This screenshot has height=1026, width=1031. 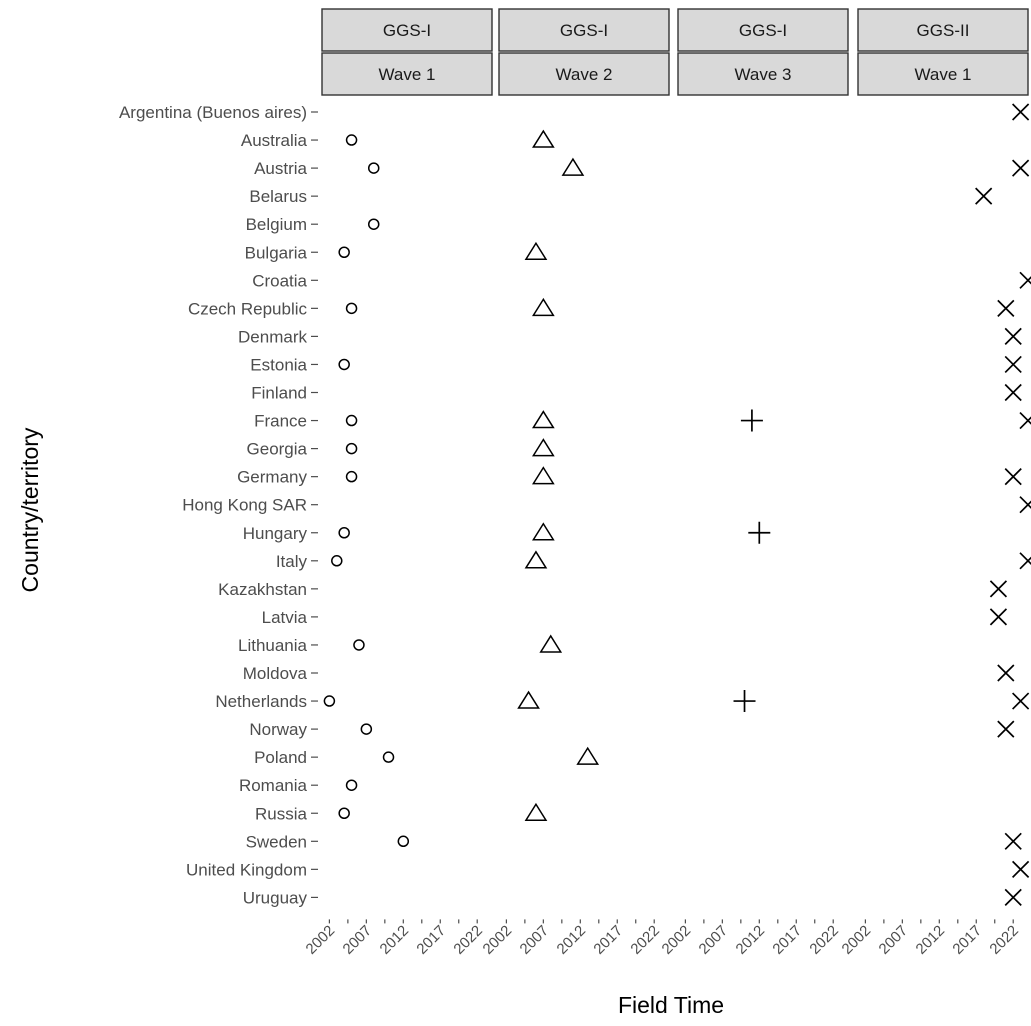 What do you see at coordinates (248, 308) in the screenshot?
I see `y-tick-label: Czech Republic` at bounding box center [248, 308].